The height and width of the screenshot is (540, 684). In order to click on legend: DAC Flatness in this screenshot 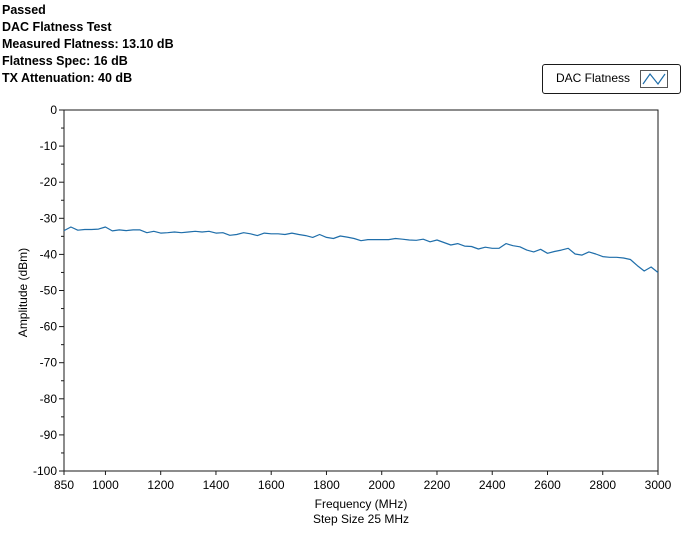, I will do `click(611, 79)`.